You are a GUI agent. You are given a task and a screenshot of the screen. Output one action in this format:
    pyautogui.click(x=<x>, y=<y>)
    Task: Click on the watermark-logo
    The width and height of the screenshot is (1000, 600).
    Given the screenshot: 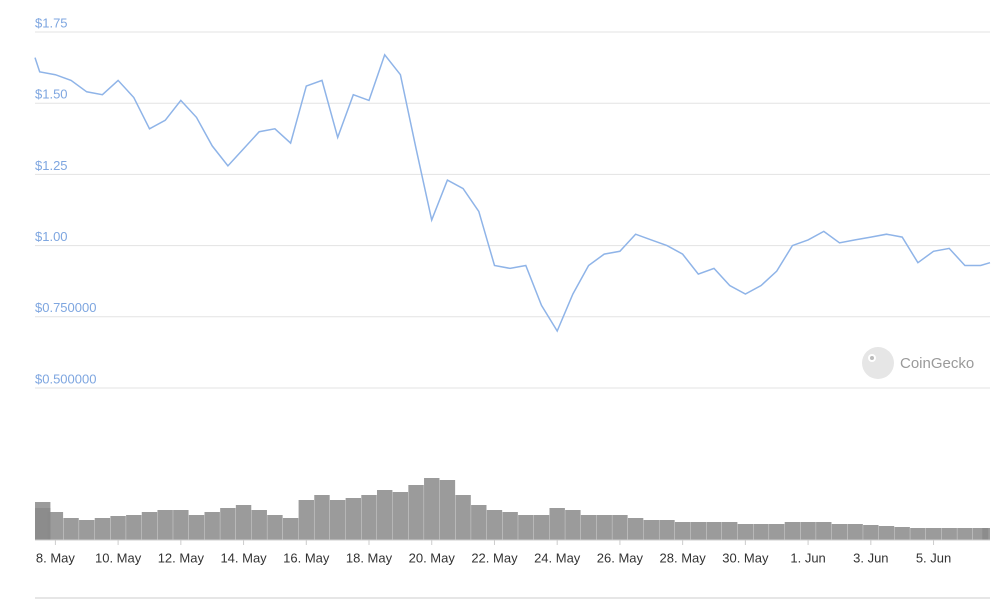 What is the action you would take?
    pyautogui.click(x=878, y=363)
    